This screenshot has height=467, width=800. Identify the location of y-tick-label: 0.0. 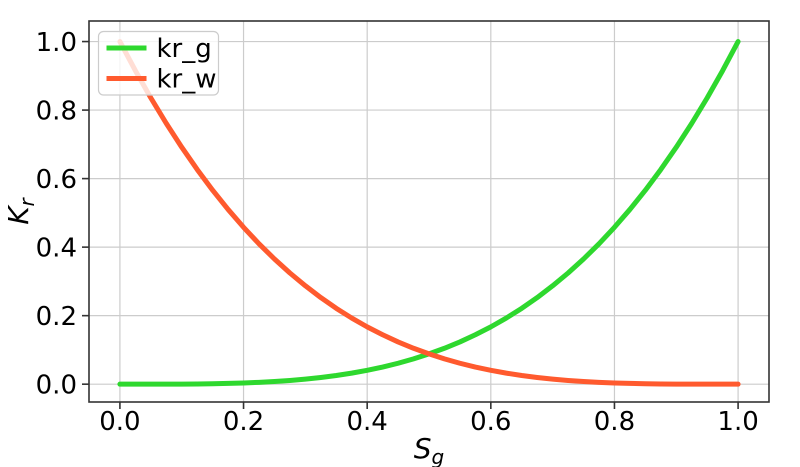
(56, 386).